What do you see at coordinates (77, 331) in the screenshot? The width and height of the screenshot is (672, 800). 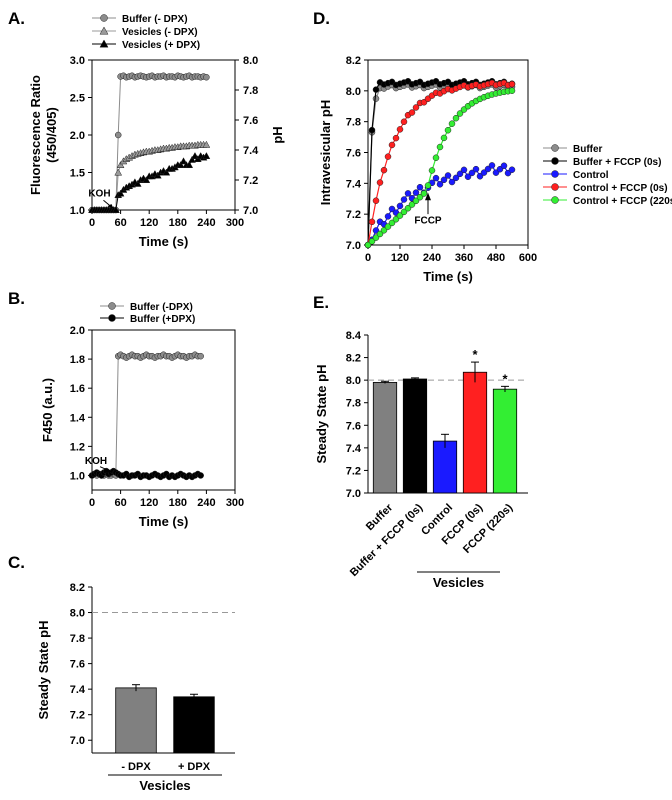 I see `y-tick-label: 2.0` at bounding box center [77, 331].